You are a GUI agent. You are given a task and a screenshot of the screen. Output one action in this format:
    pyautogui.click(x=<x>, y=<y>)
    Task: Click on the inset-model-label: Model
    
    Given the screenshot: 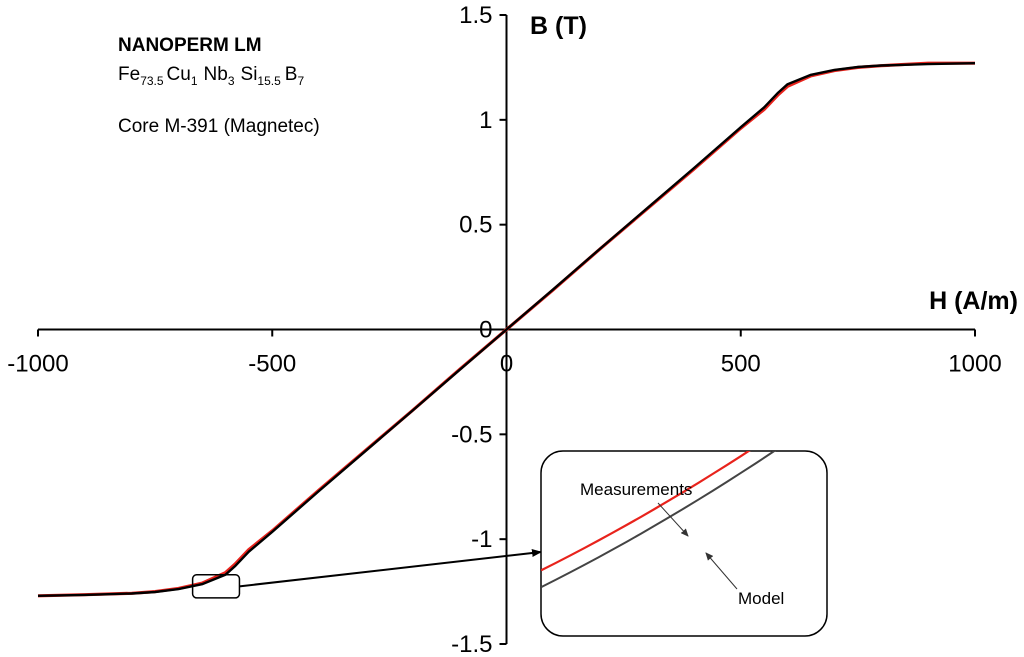 What is the action you would take?
    pyautogui.click(x=761, y=598)
    